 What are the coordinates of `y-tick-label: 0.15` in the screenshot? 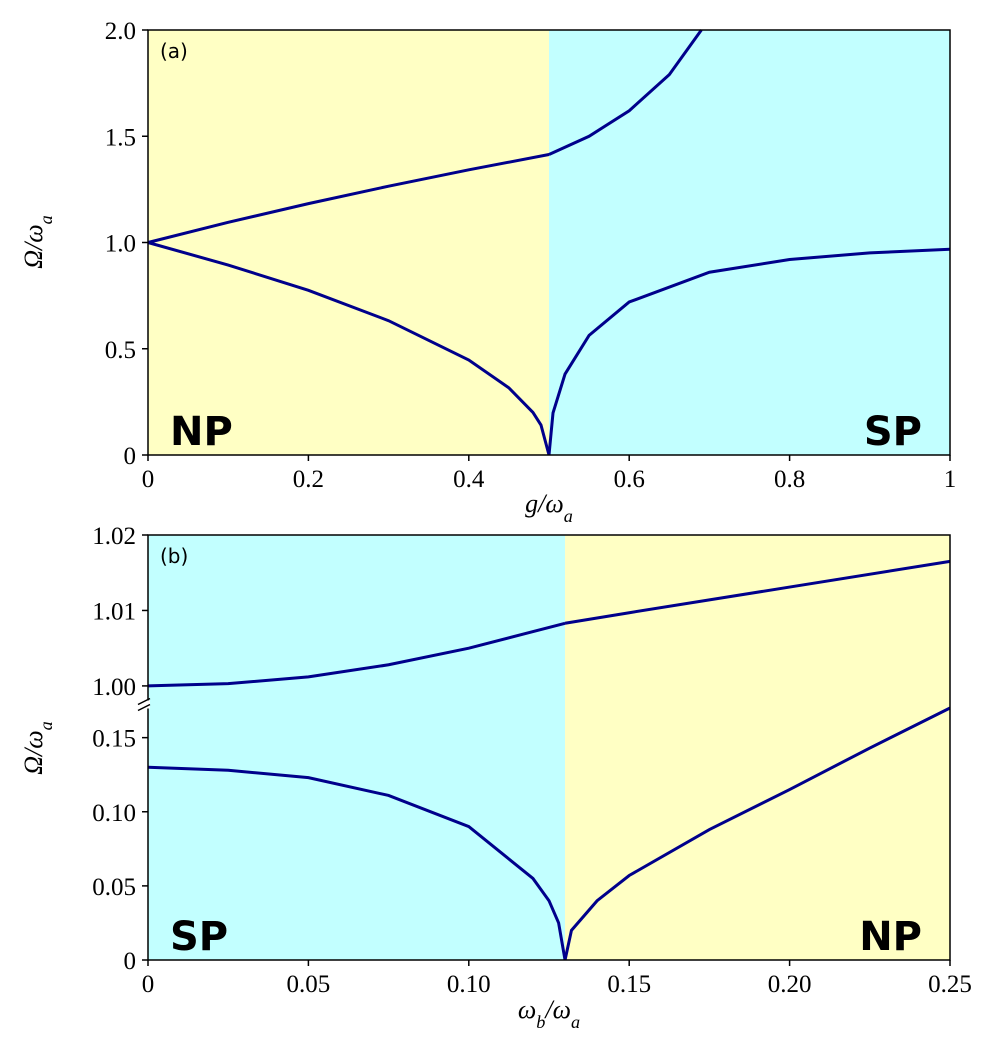 It's located at (114, 739).